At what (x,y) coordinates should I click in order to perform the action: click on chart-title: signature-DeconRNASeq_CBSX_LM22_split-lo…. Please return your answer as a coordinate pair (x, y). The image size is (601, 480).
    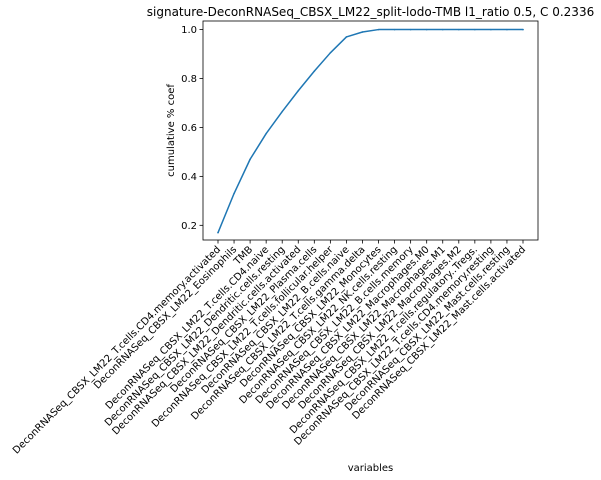
    Looking at the image, I should click on (370, 12).